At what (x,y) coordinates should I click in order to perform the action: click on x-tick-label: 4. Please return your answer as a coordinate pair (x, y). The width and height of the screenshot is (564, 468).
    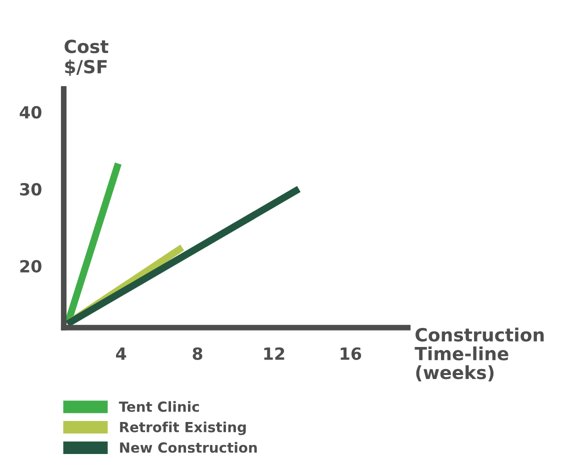
    Looking at the image, I should click on (121, 354).